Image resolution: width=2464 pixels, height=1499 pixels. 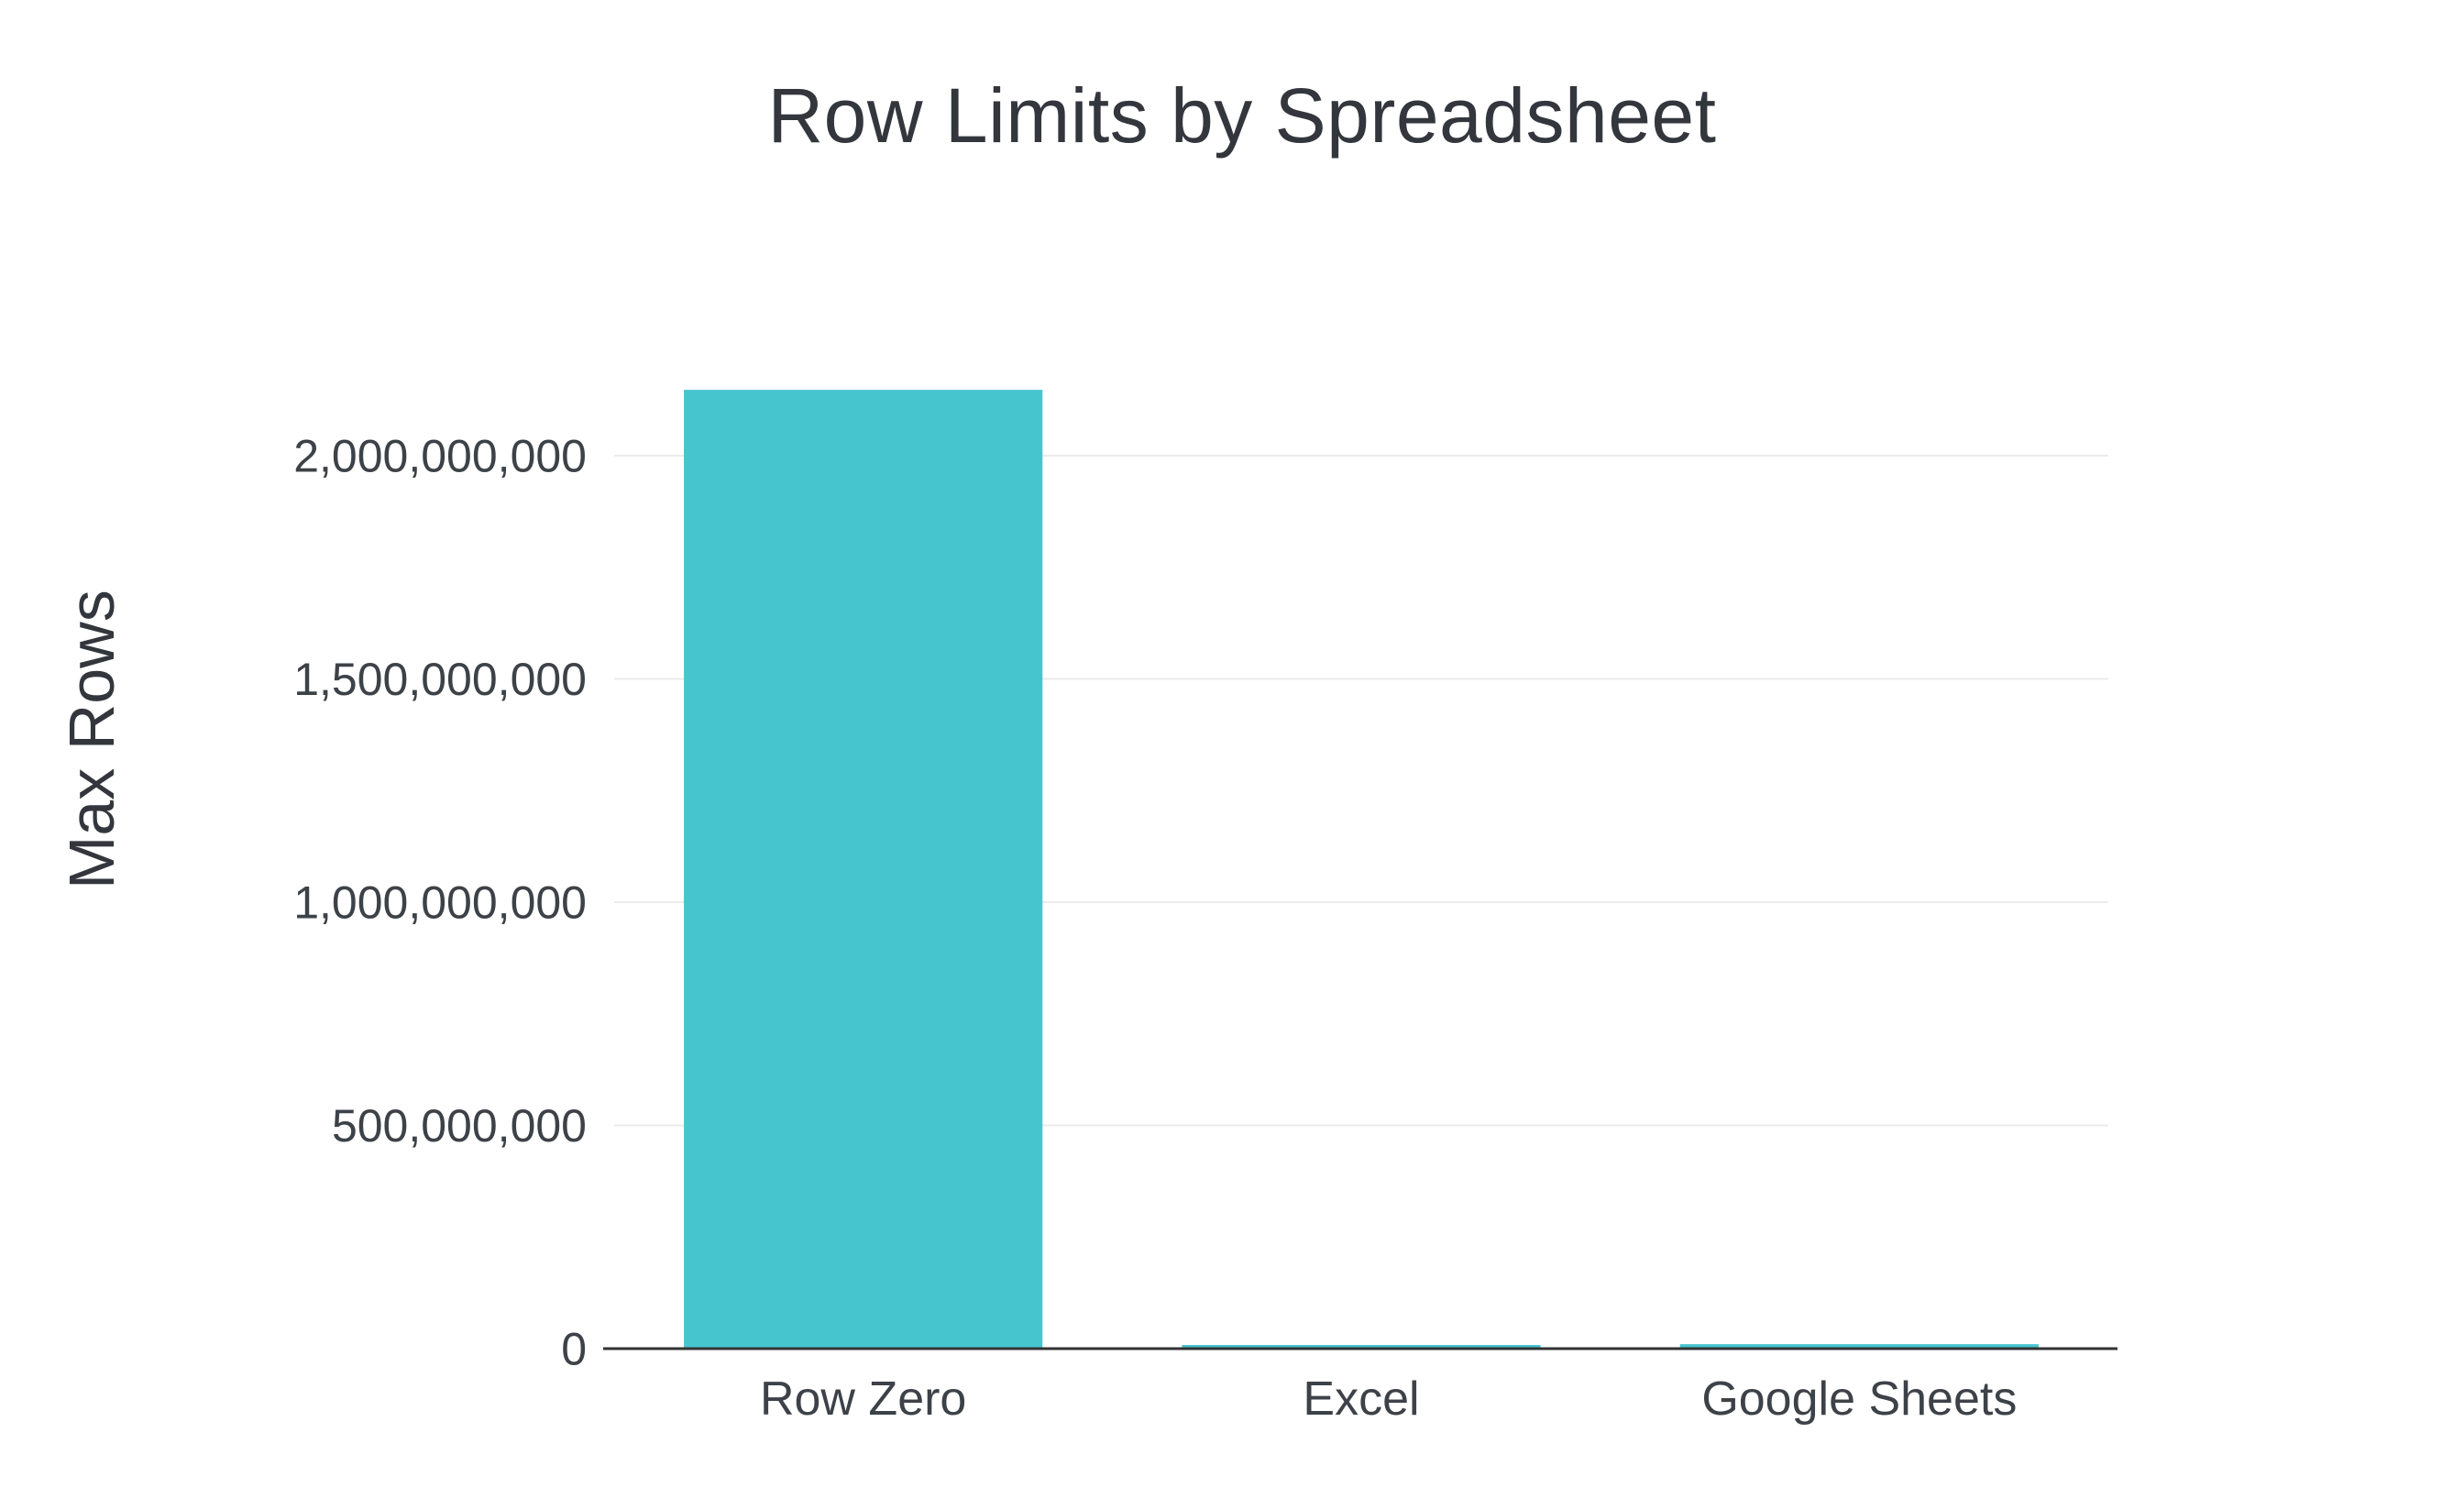 What do you see at coordinates (1242, 115) in the screenshot?
I see `chart-title: Row Limits by Spreadsheet` at bounding box center [1242, 115].